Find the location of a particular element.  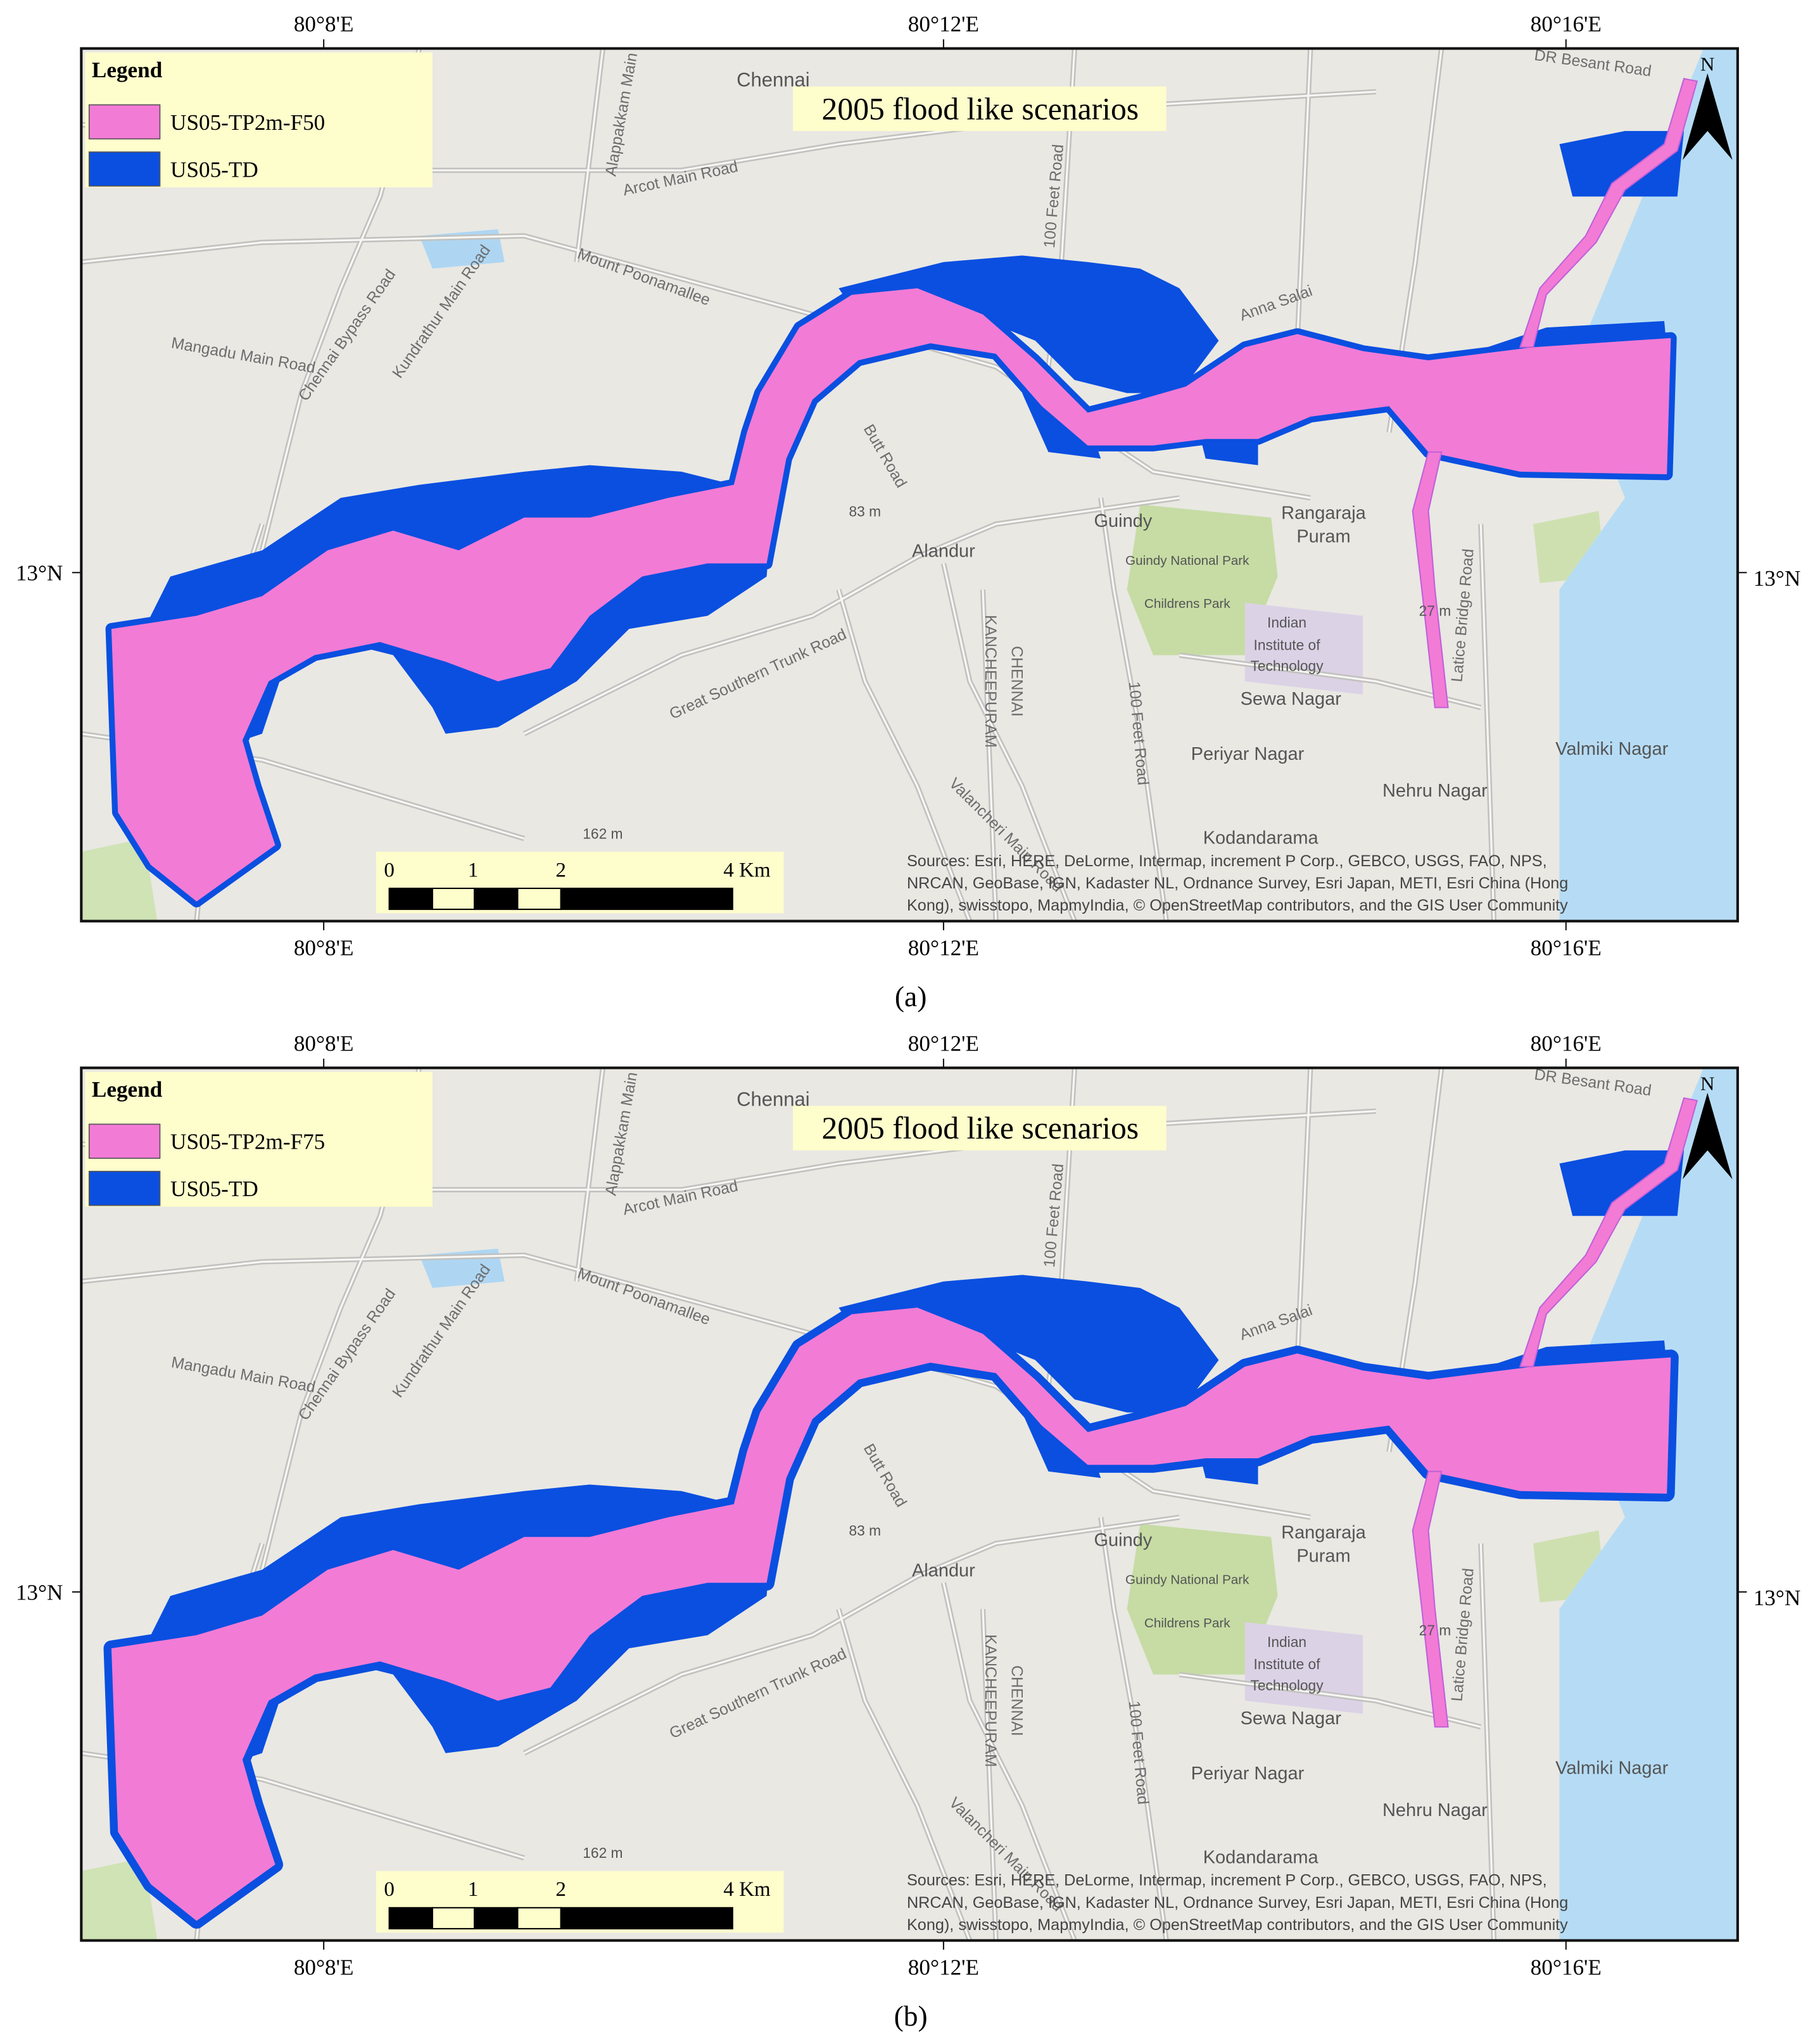

place-label: Puram is located at coordinates (1323, 537).